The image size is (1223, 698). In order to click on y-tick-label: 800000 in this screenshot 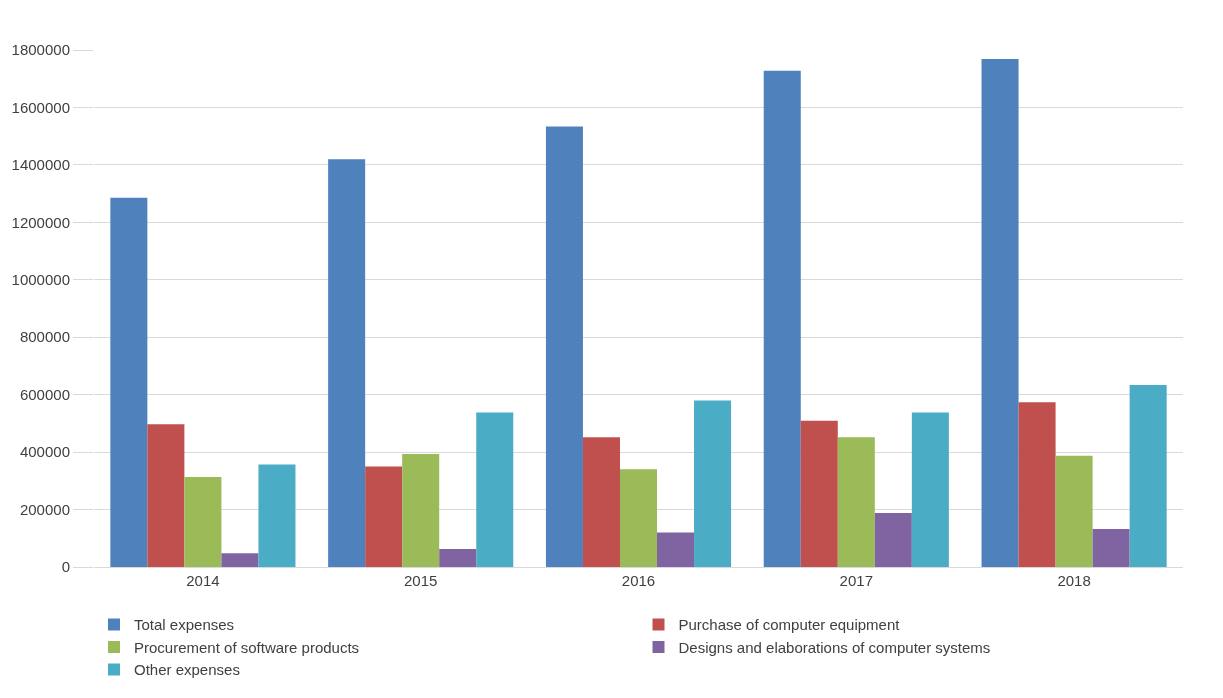, I will do `click(44, 337)`.